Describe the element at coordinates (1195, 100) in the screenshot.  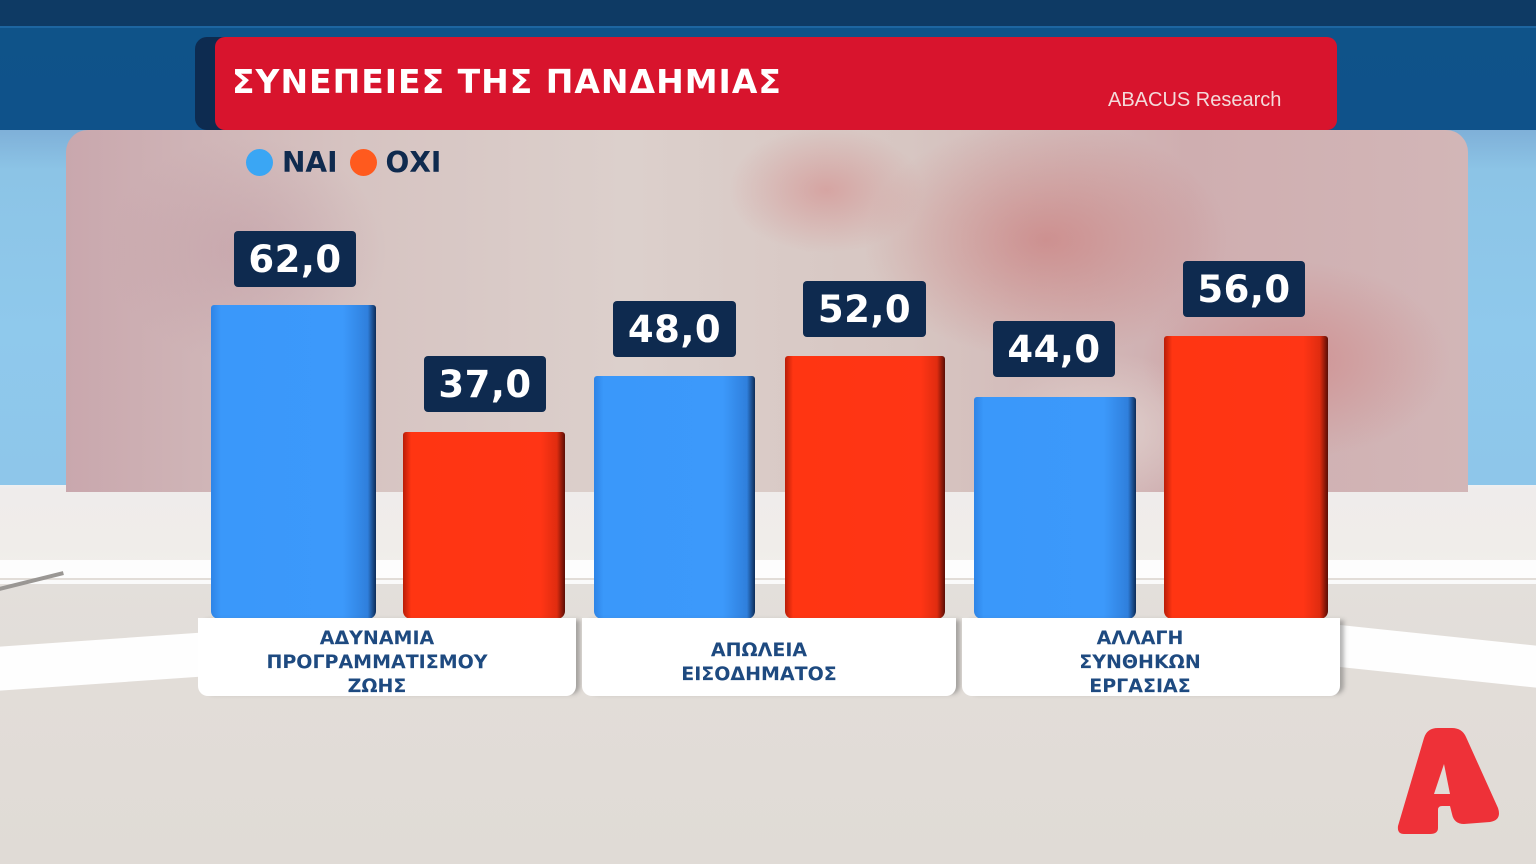
I see `source-label: ABACUS Research` at that location.